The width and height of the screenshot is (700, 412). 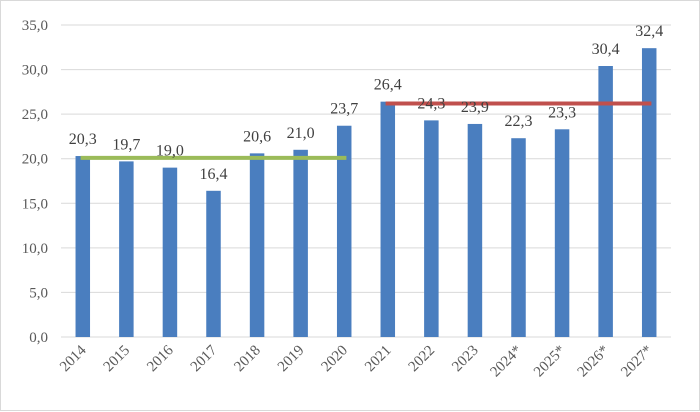 I want to click on x-tick-label: 2016, so click(x=160, y=358).